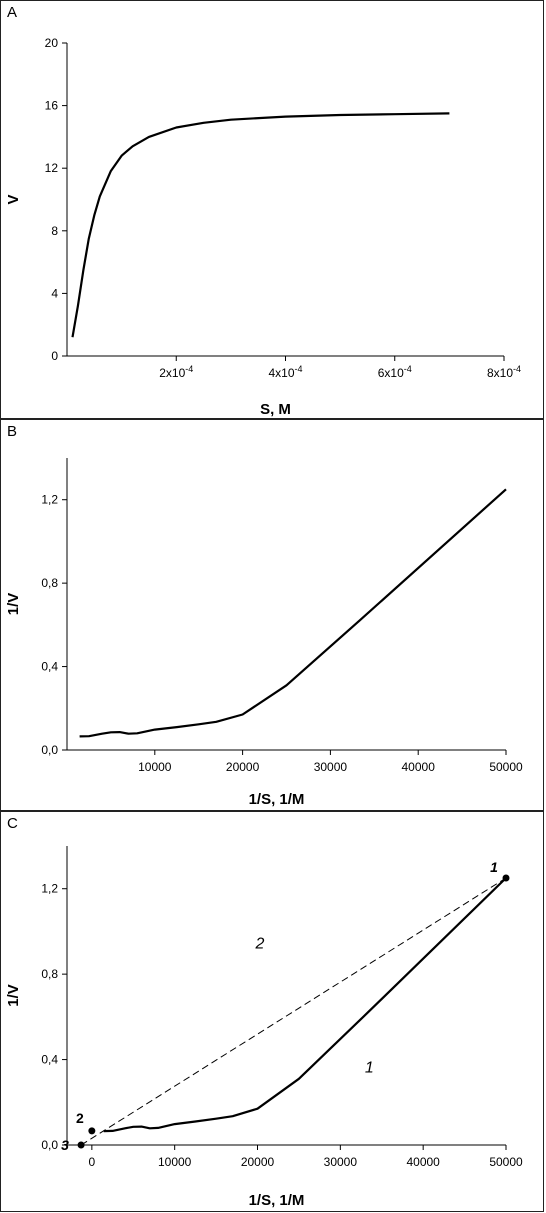 Image resolution: width=546 pixels, height=1213 pixels. Describe the element at coordinates (494, 867) in the screenshot. I see `point-label-1: 1` at that location.